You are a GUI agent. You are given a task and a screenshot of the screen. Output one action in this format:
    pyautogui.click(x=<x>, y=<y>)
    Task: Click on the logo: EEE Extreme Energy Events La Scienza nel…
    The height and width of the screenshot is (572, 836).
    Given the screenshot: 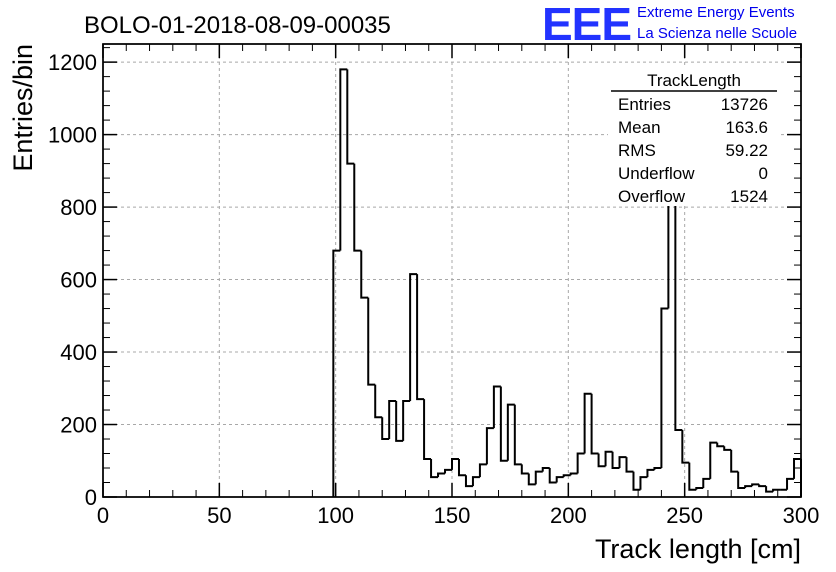 What is the action you would take?
    pyautogui.click(x=669, y=25)
    